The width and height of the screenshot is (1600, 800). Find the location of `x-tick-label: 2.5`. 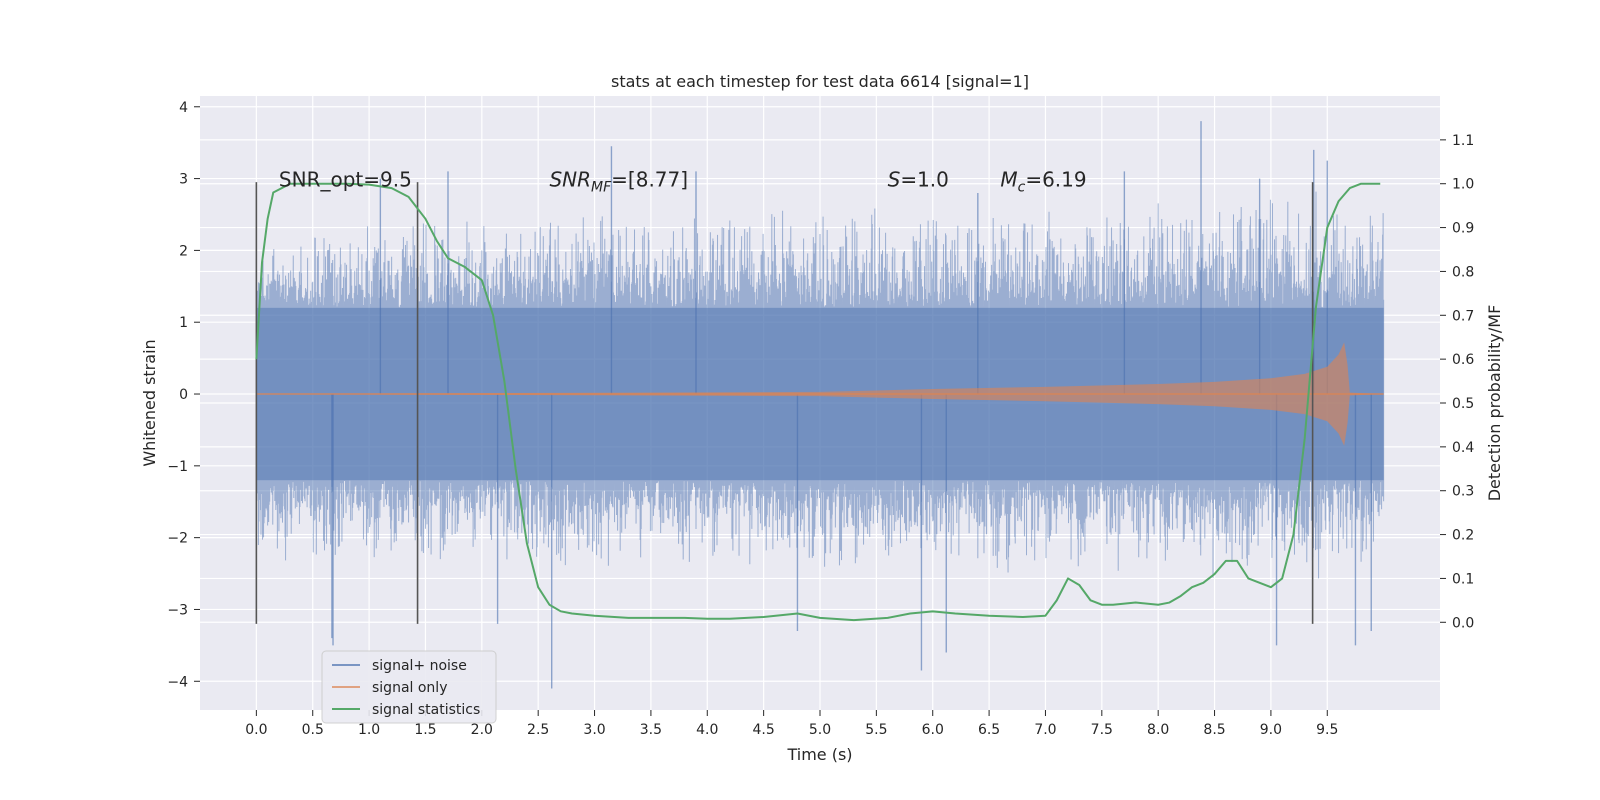

x-tick-label: 2.5 is located at coordinates (538, 730).